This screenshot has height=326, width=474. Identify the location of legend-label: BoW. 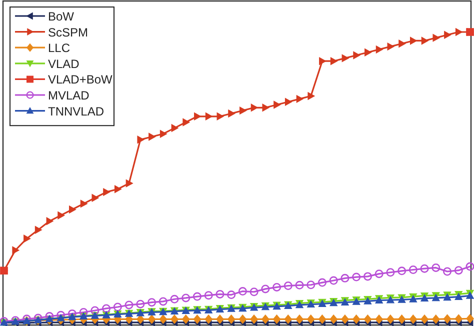
(61, 17).